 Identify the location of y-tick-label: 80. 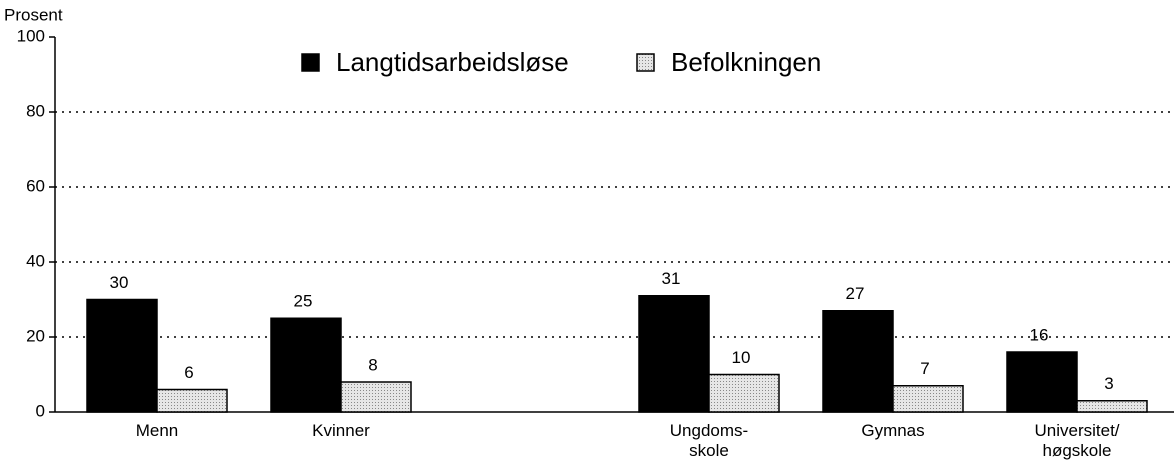
(35, 110).